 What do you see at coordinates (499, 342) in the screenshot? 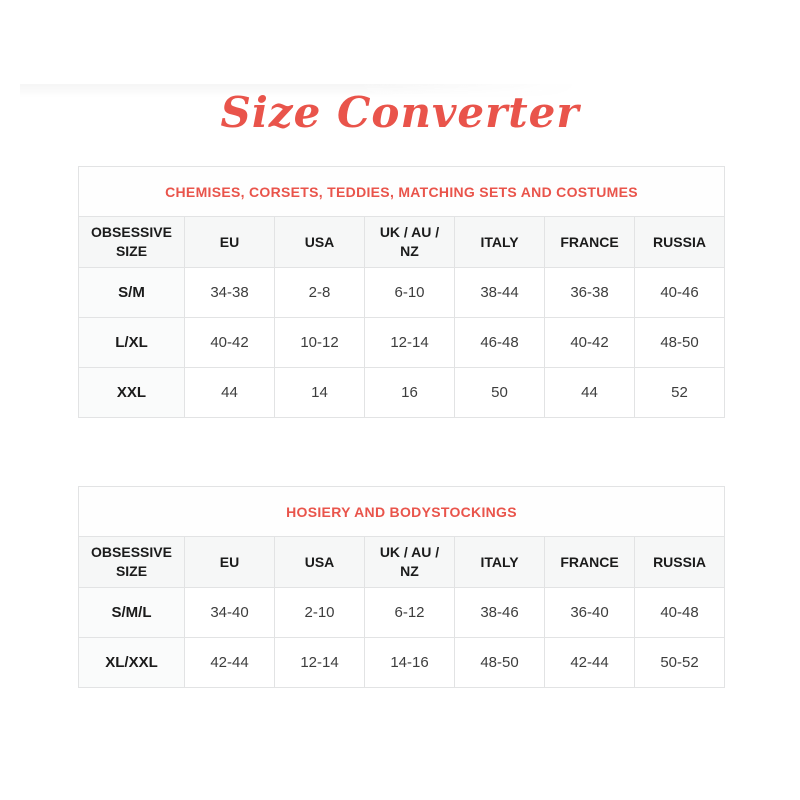
I see `size-cell: 46-48` at bounding box center [499, 342].